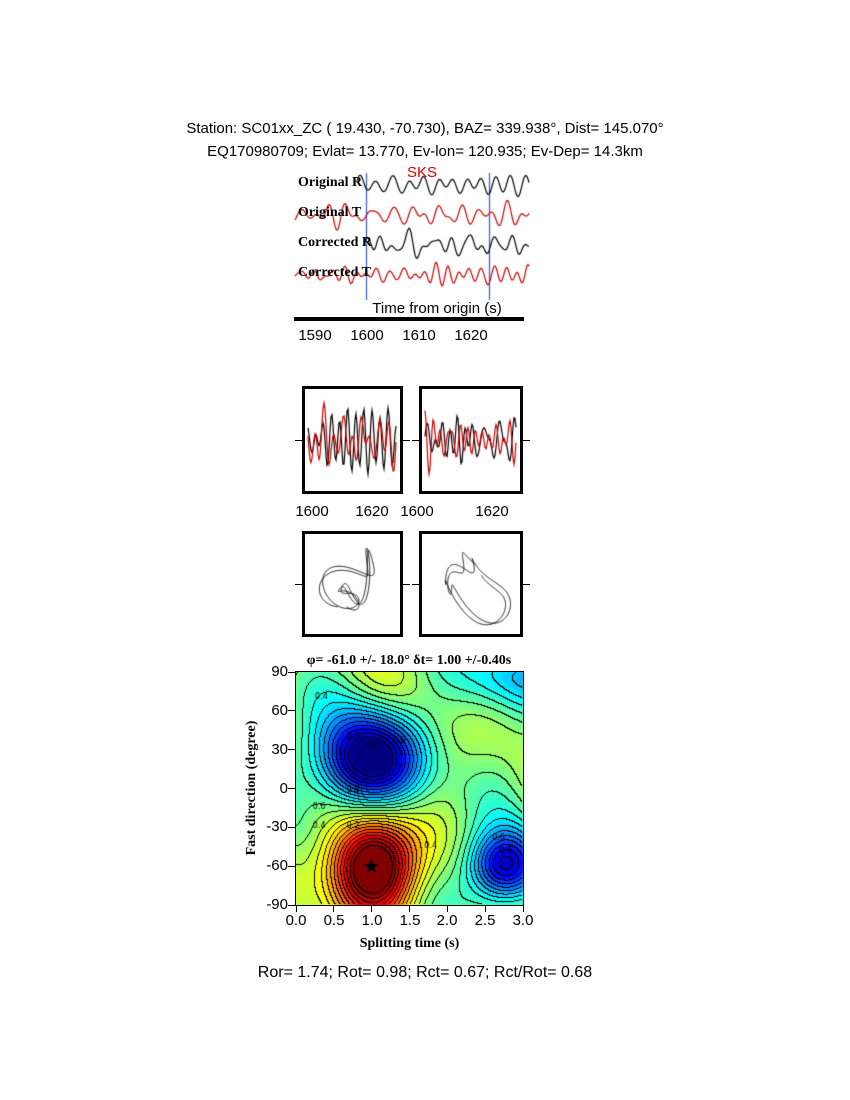 The height and width of the screenshot is (1100, 850). Describe the element at coordinates (330, 212) in the screenshot. I see `trace-label-original-t: Original T` at that location.